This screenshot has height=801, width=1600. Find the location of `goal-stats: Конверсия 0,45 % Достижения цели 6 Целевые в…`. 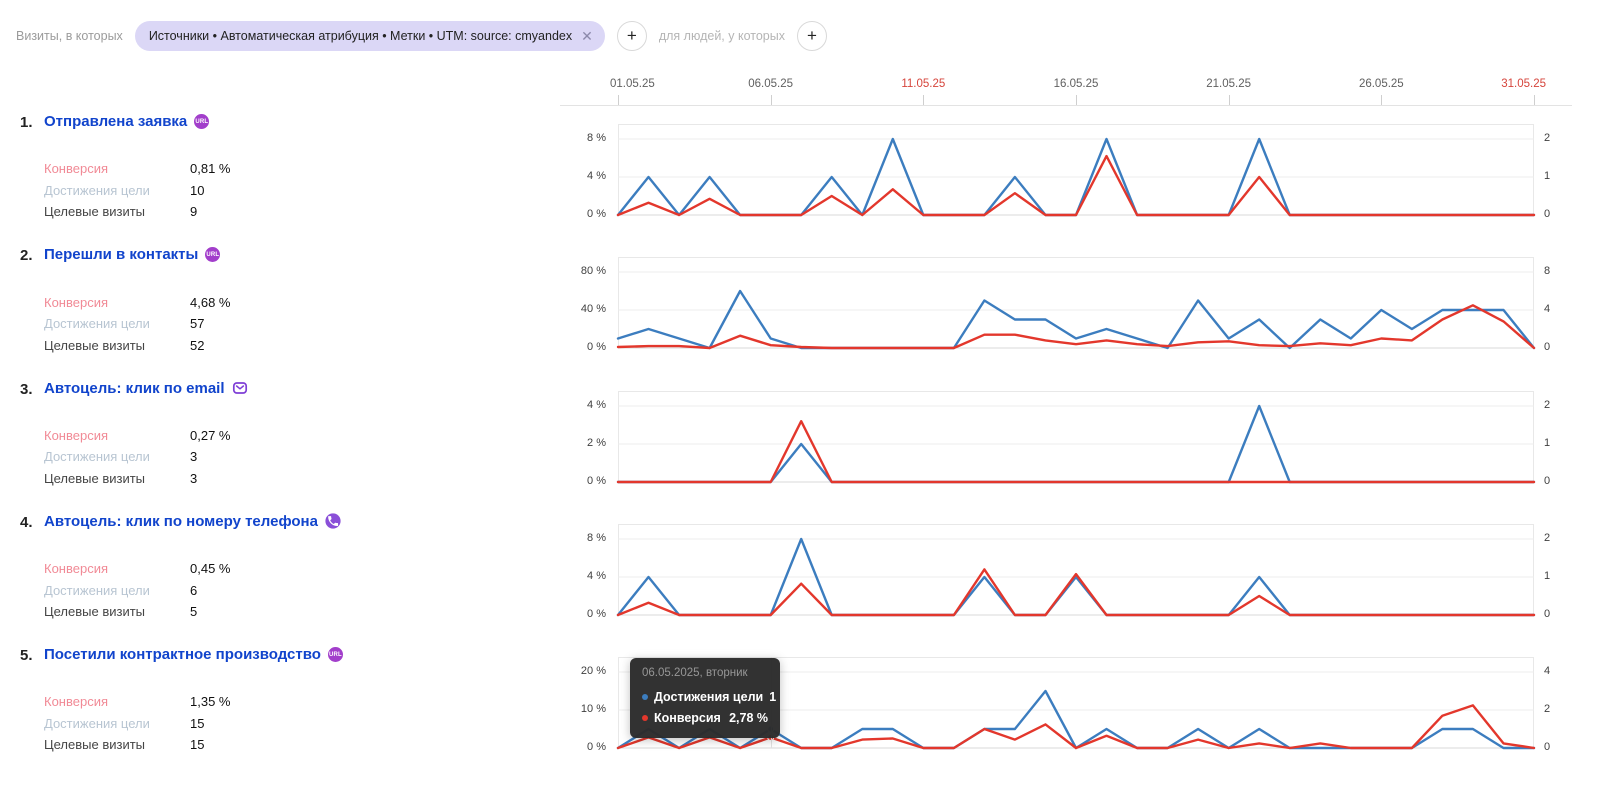

goal-stats: Конверсия 0,45 % Достижения цели 6 Целевые в… is located at coordinates (137, 590).